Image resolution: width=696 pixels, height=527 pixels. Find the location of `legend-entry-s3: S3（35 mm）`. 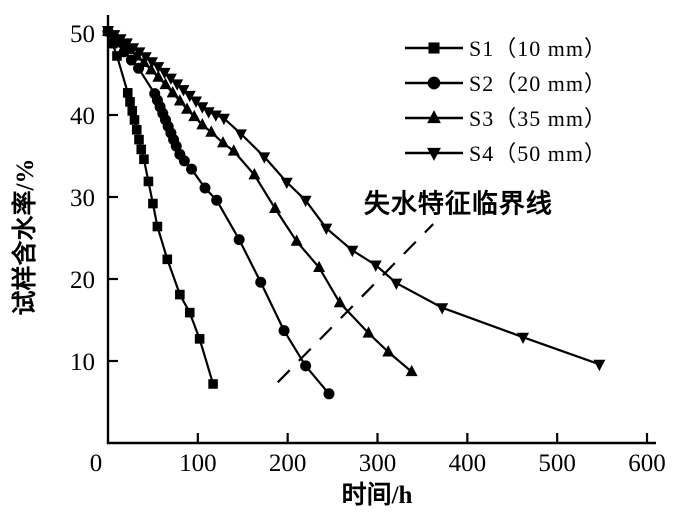

legend-entry-s3: S3（35 mm） is located at coordinates (506, 118).